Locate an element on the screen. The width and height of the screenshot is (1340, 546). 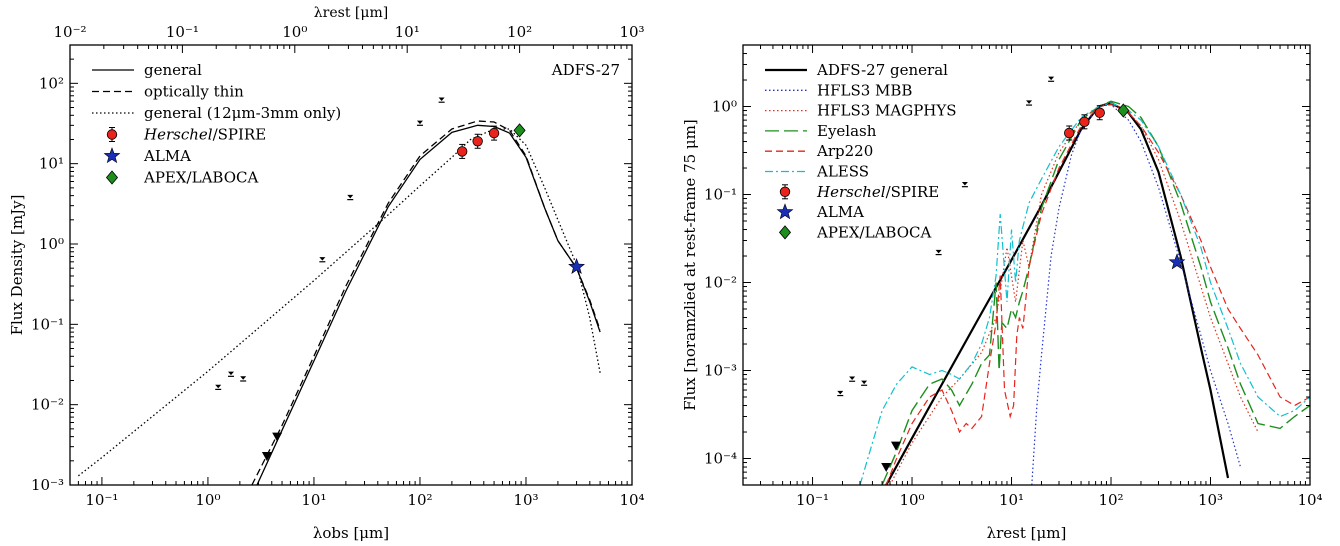
top-x-tick-label: 10² is located at coordinates (519, 32).